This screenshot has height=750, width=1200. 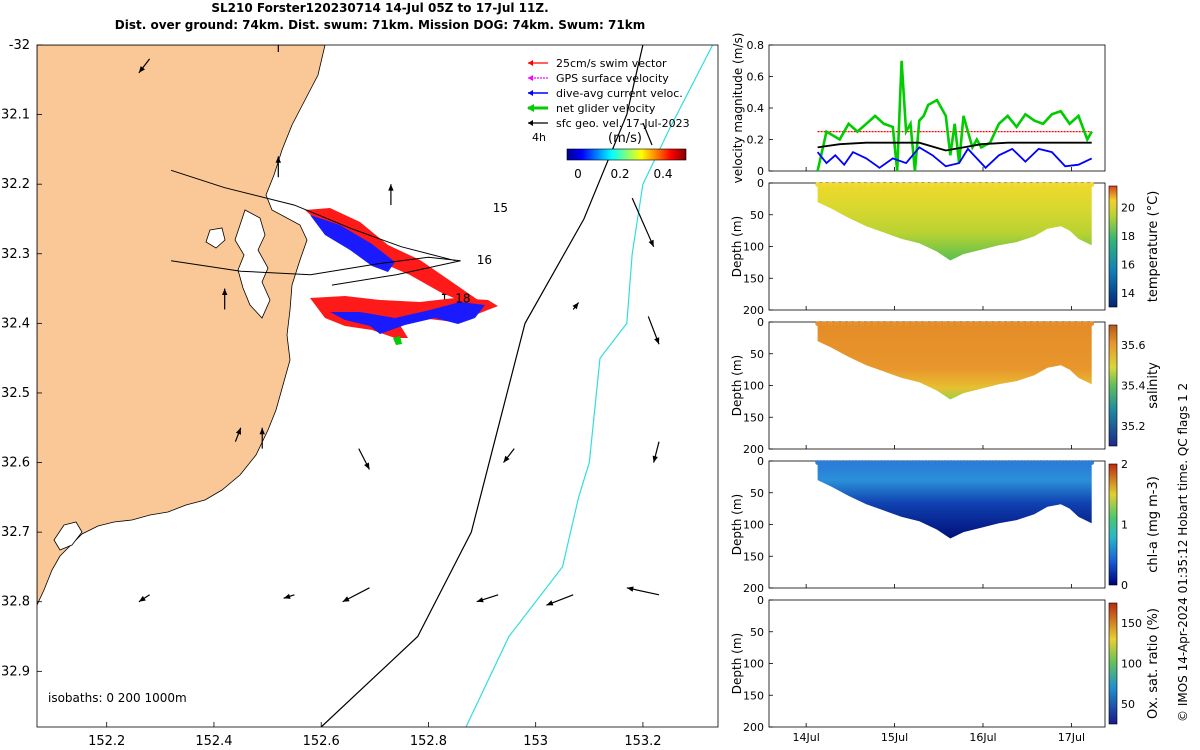 I want to click on map-x-tick-label: 152.4, so click(x=213, y=741).